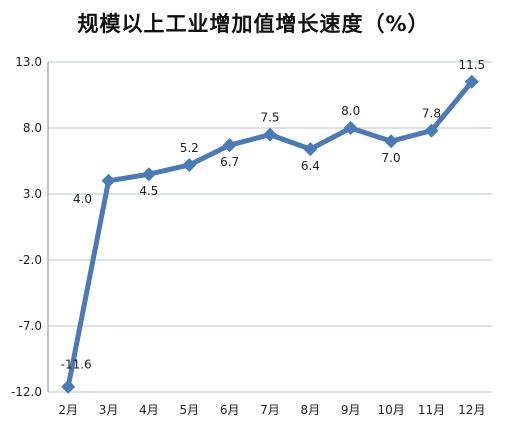 The height and width of the screenshot is (436, 507). I want to click on x-tick-label: 12月, so click(471, 410).